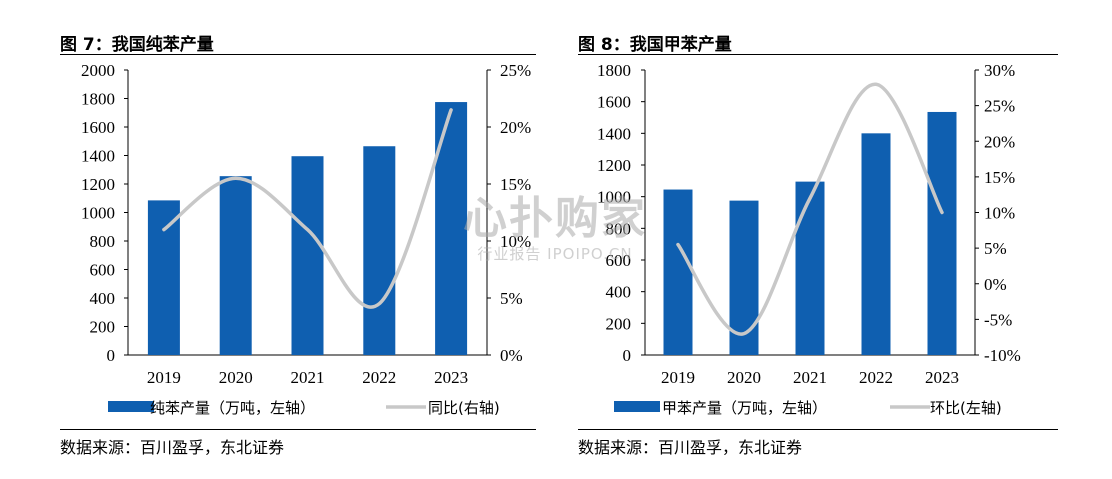  I want to click on legend-label-bar: 甲苯产量（万吨，左轴）, so click(744, 408).